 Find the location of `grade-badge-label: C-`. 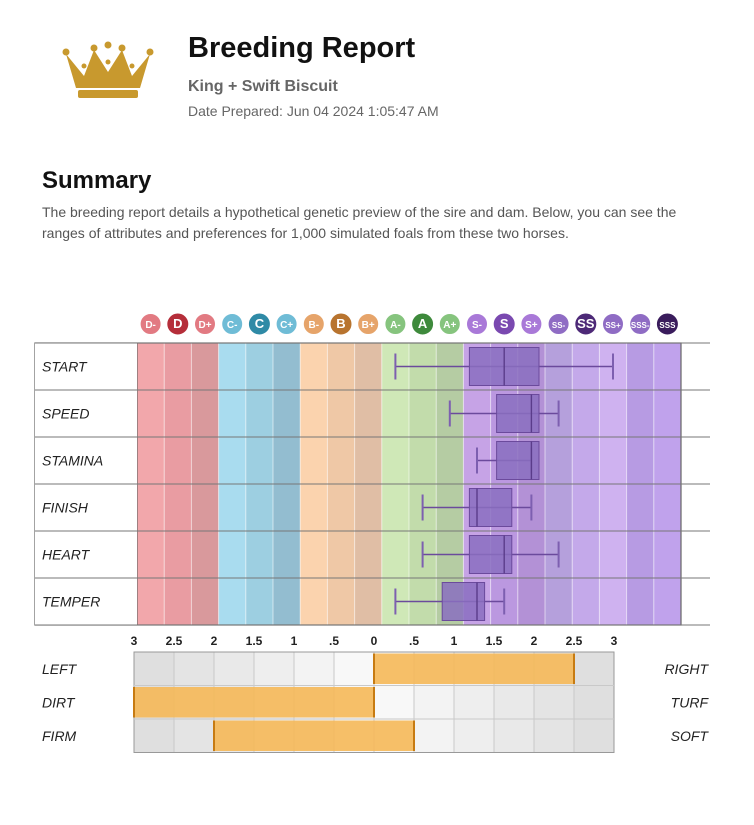

grade-badge-label: C- is located at coordinates (232, 325).